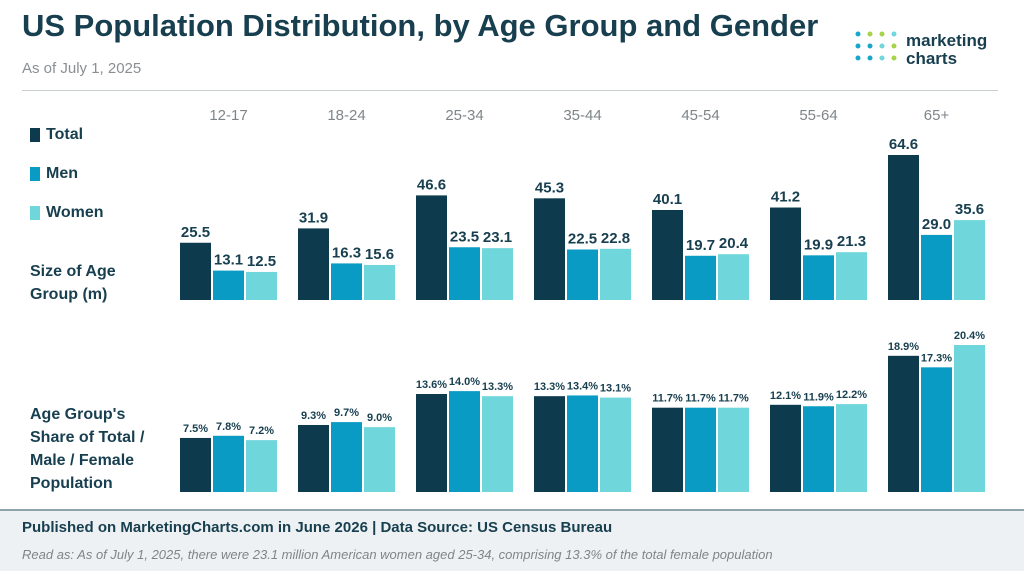  What do you see at coordinates (65, 134) in the screenshot?
I see `legend-label-total: Total` at bounding box center [65, 134].